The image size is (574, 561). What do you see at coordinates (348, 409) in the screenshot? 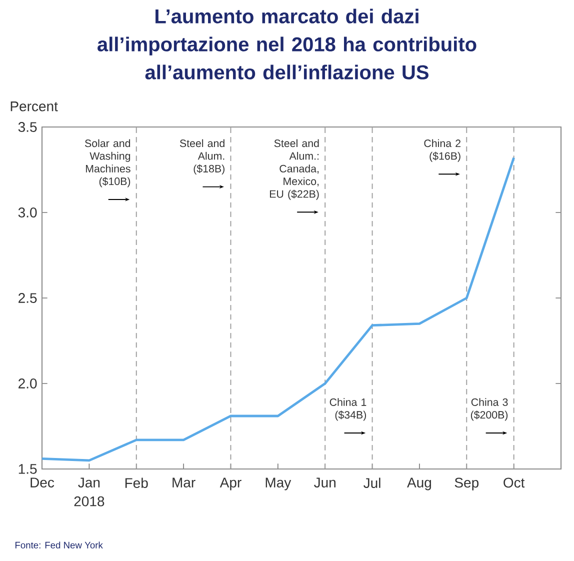
I see `ref-line-label: China 1 ($34B)` at bounding box center [348, 409].